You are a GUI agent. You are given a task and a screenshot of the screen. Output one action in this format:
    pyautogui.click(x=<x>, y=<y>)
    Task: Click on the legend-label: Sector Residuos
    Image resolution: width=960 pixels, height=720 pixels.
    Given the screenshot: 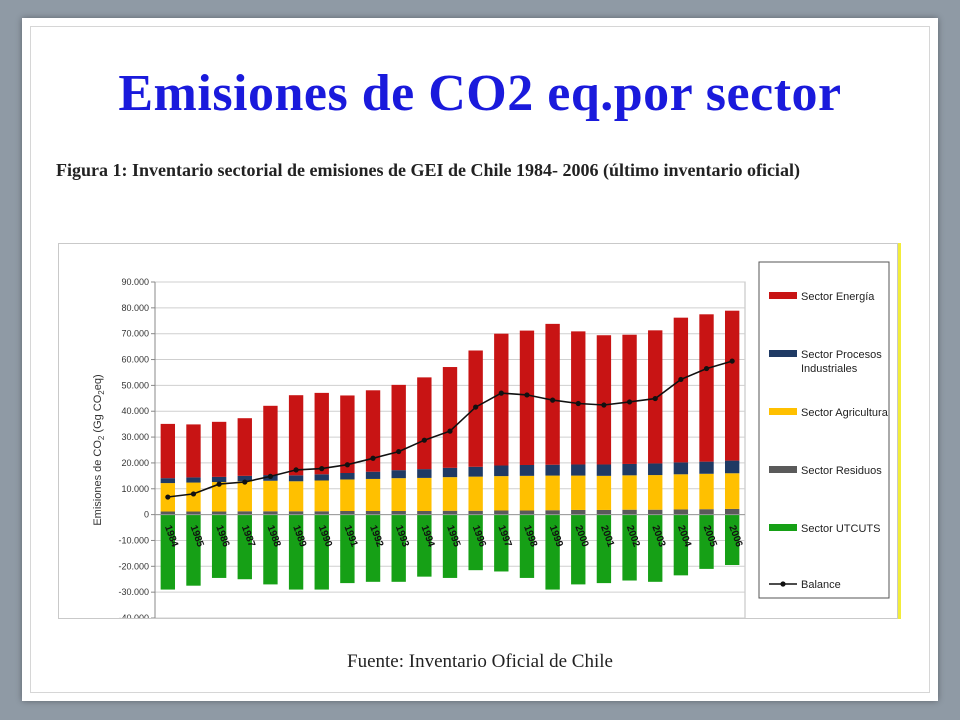 What is the action you would take?
    pyautogui.click(x=841, y=471)
    